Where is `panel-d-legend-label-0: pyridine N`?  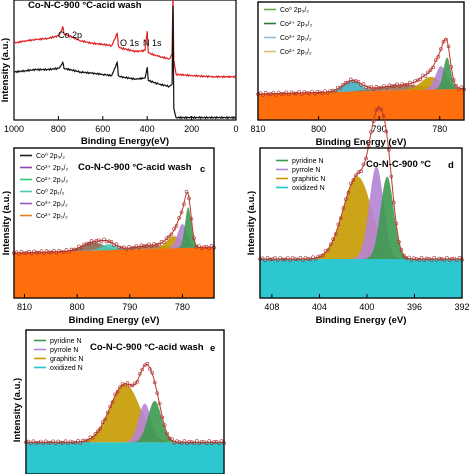
panel-d-legend-label-0: pyridine N is located at coordinates (308, 161).